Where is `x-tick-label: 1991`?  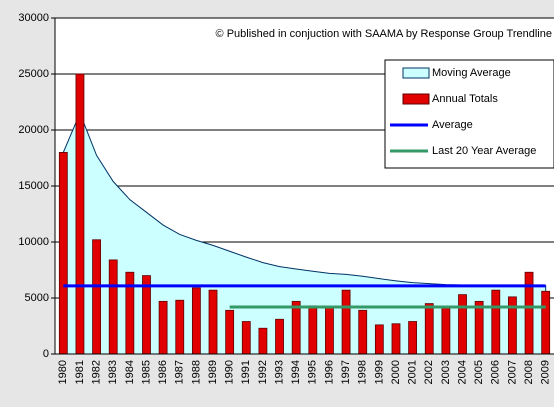
x-tick-label: 1991 is located at coordinates (246, 372).